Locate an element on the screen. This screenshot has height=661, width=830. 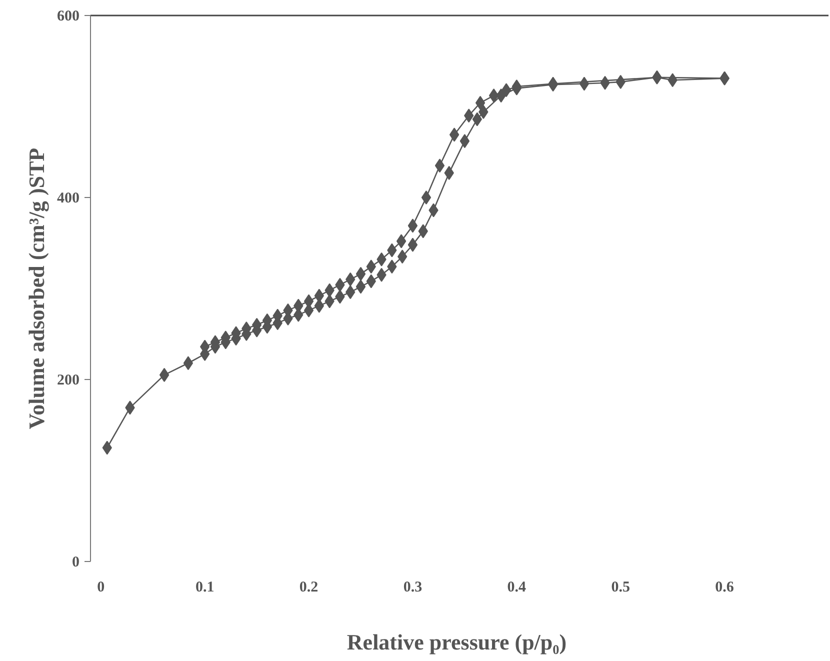
x-tick-label: 0 is located at coordinates (101, 588).